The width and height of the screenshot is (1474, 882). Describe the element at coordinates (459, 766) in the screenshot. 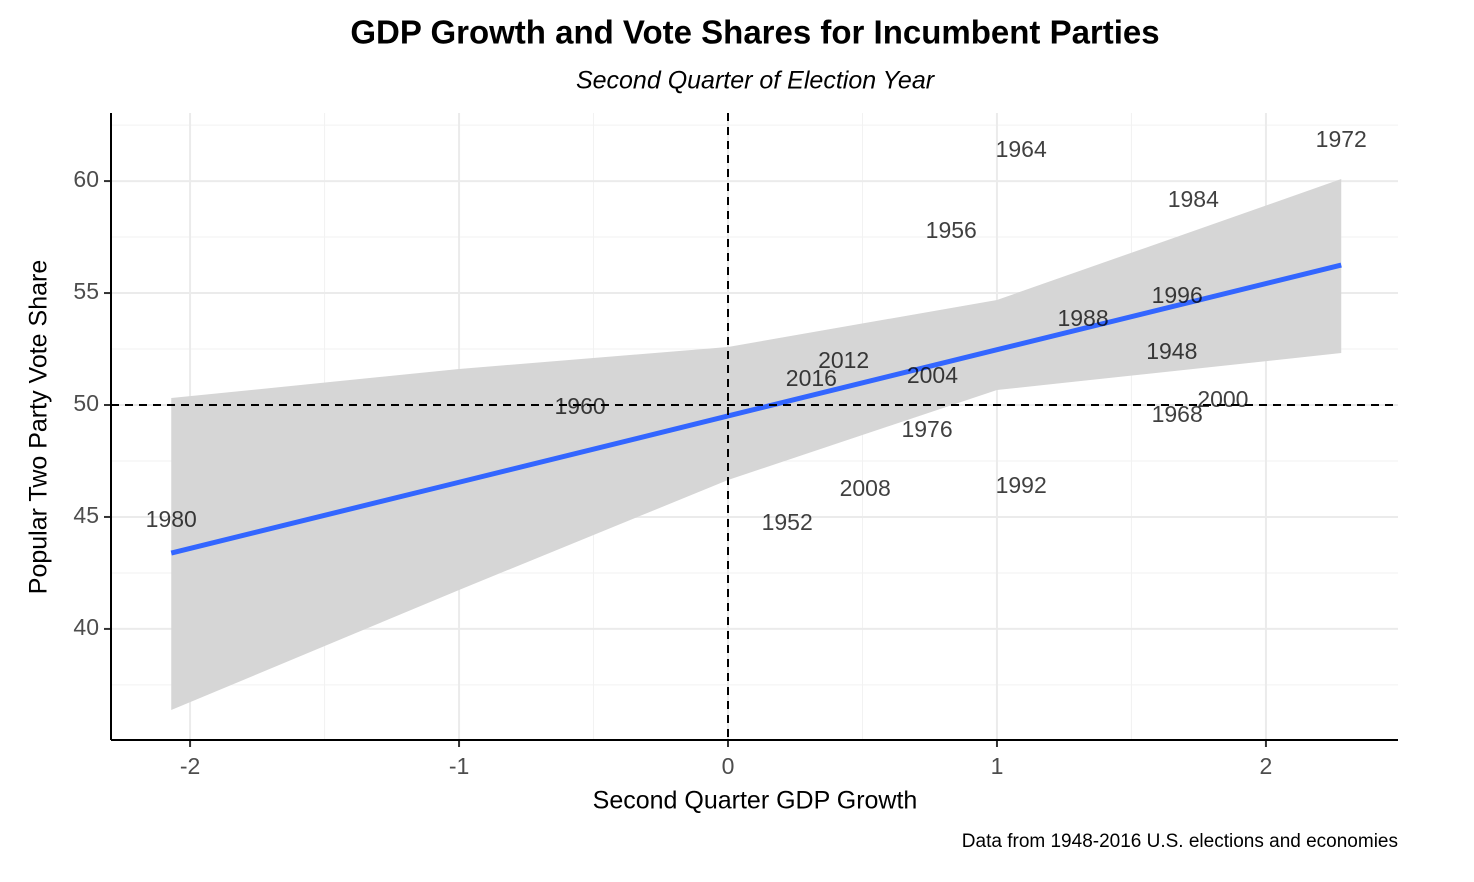

I see `x-tick-label: -1` at that location.